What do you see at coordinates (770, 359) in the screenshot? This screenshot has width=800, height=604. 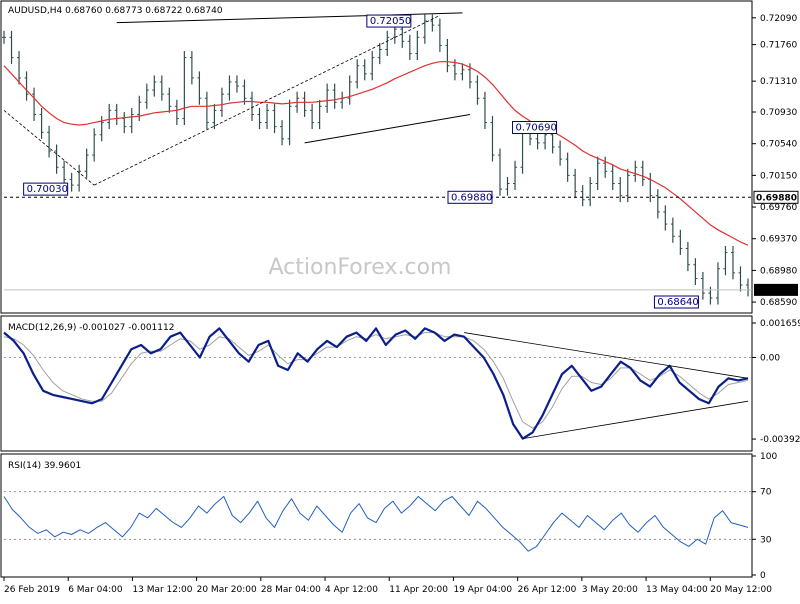 I see `macd-y-tick-label: 0.00` at bounding box center [770, 359].